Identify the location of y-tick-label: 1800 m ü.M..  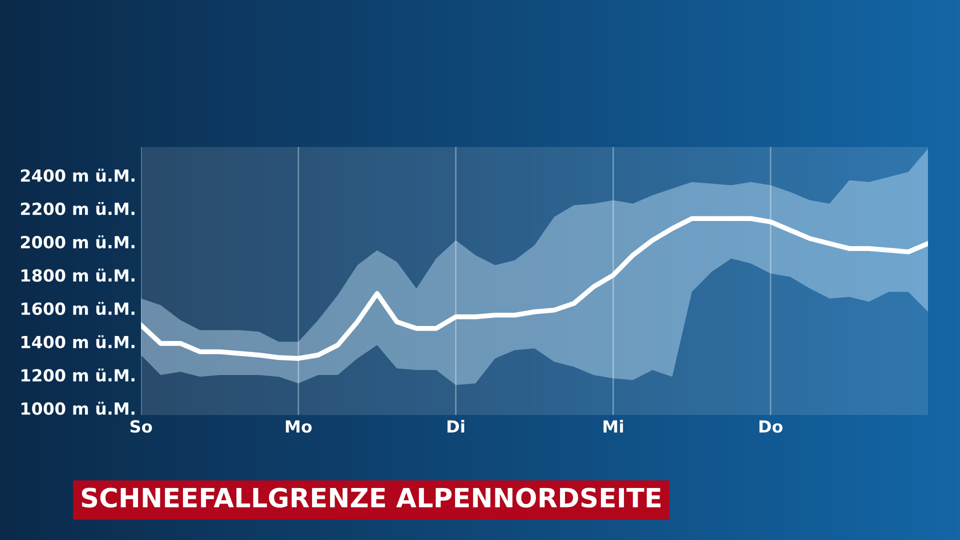
(78, 275).